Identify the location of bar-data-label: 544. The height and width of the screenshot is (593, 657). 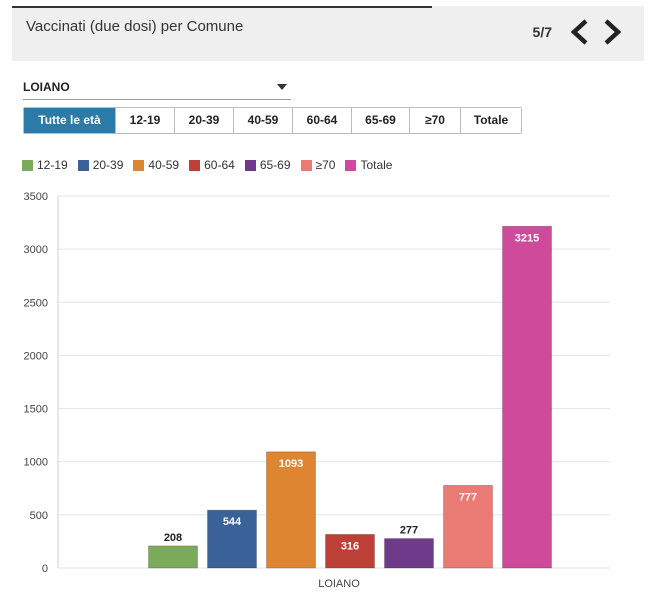
(232, 522).